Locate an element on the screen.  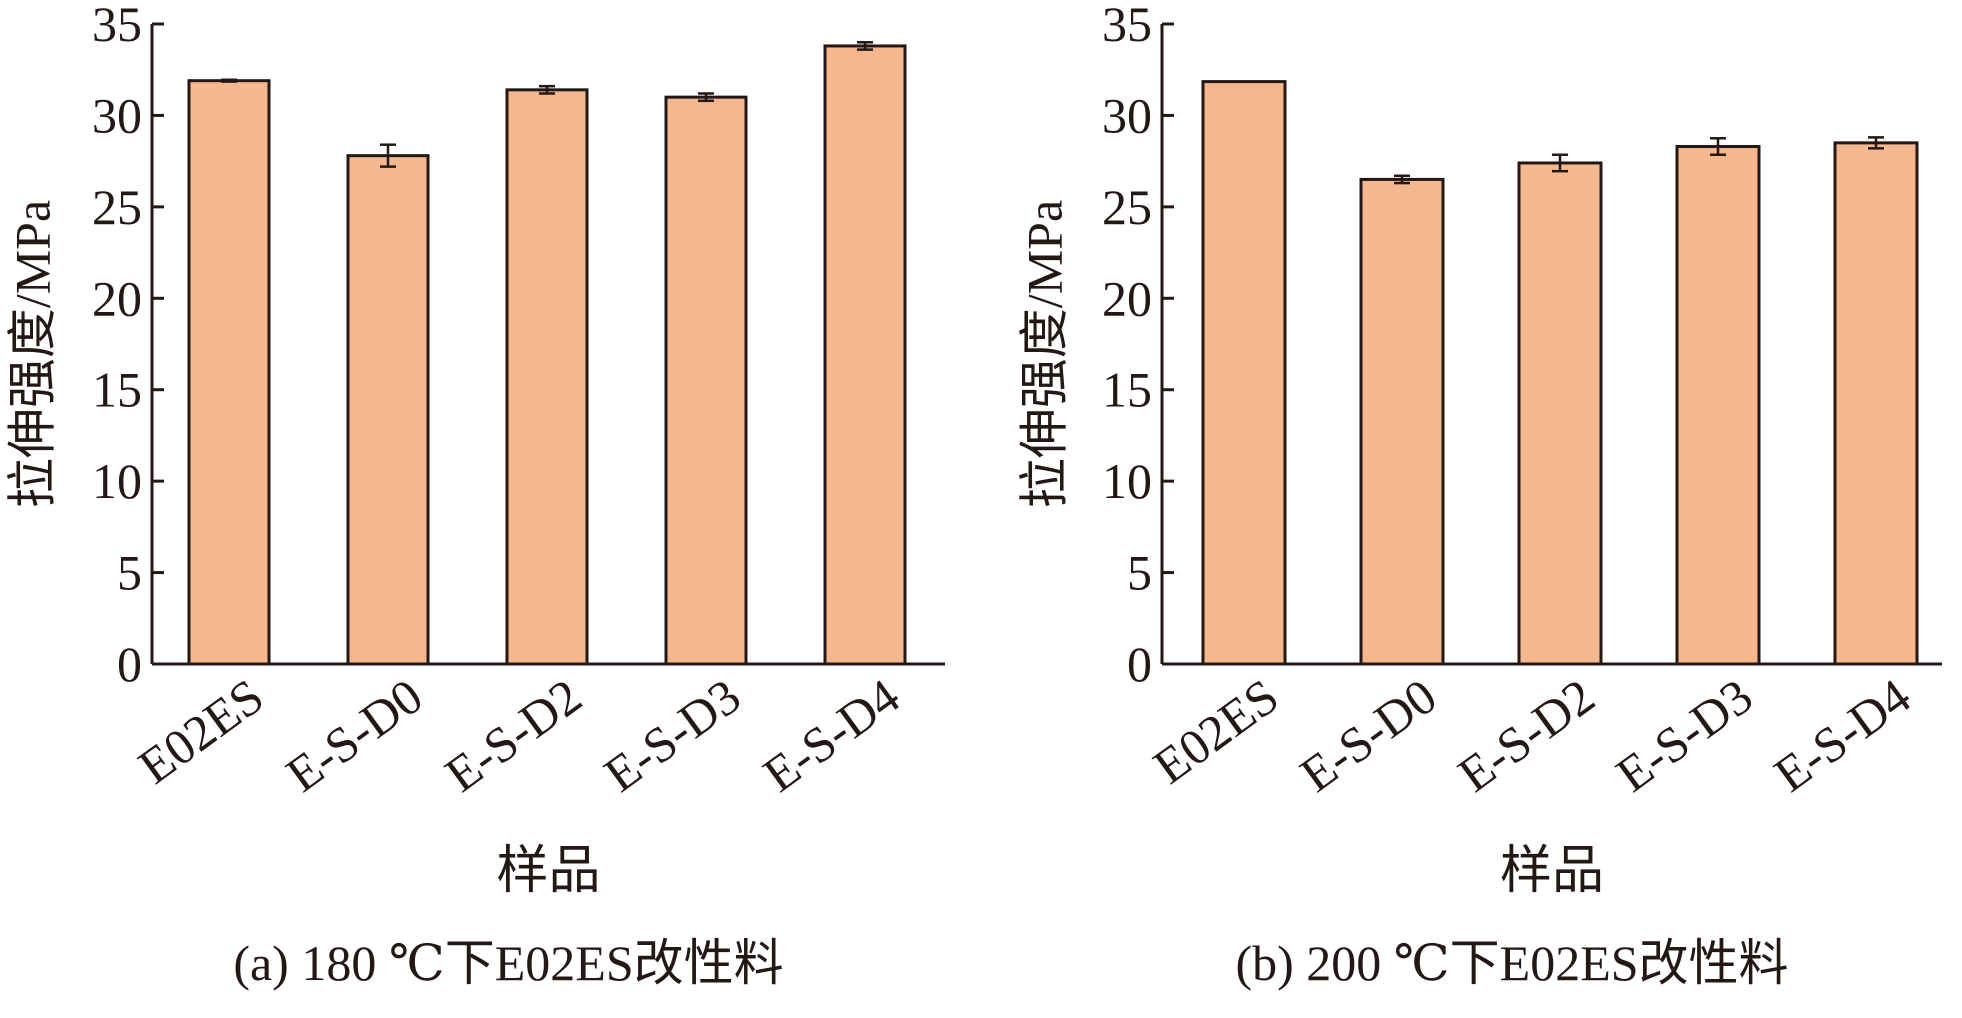
panel-caption: (a) 180 ℃下E02ES改性料 is located at coordinates (508, 963).